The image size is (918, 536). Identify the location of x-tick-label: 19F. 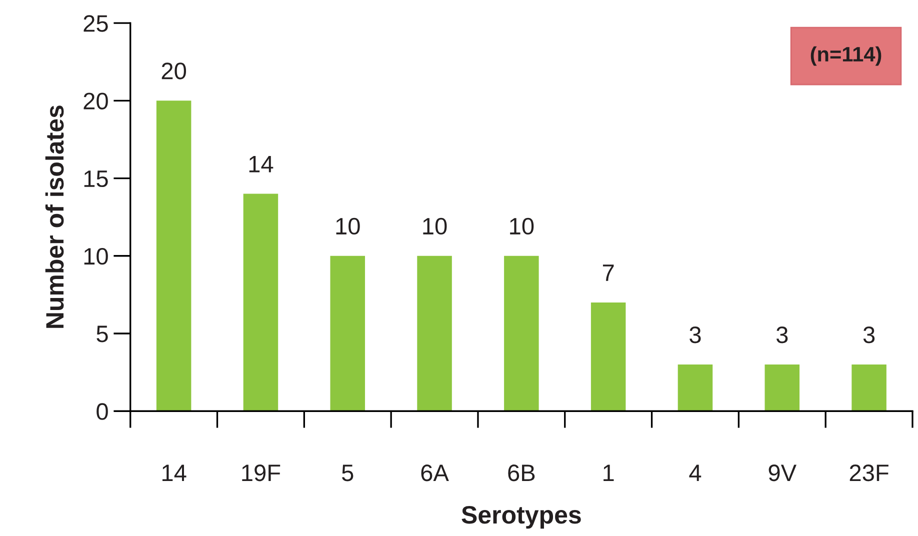
(261, 473).